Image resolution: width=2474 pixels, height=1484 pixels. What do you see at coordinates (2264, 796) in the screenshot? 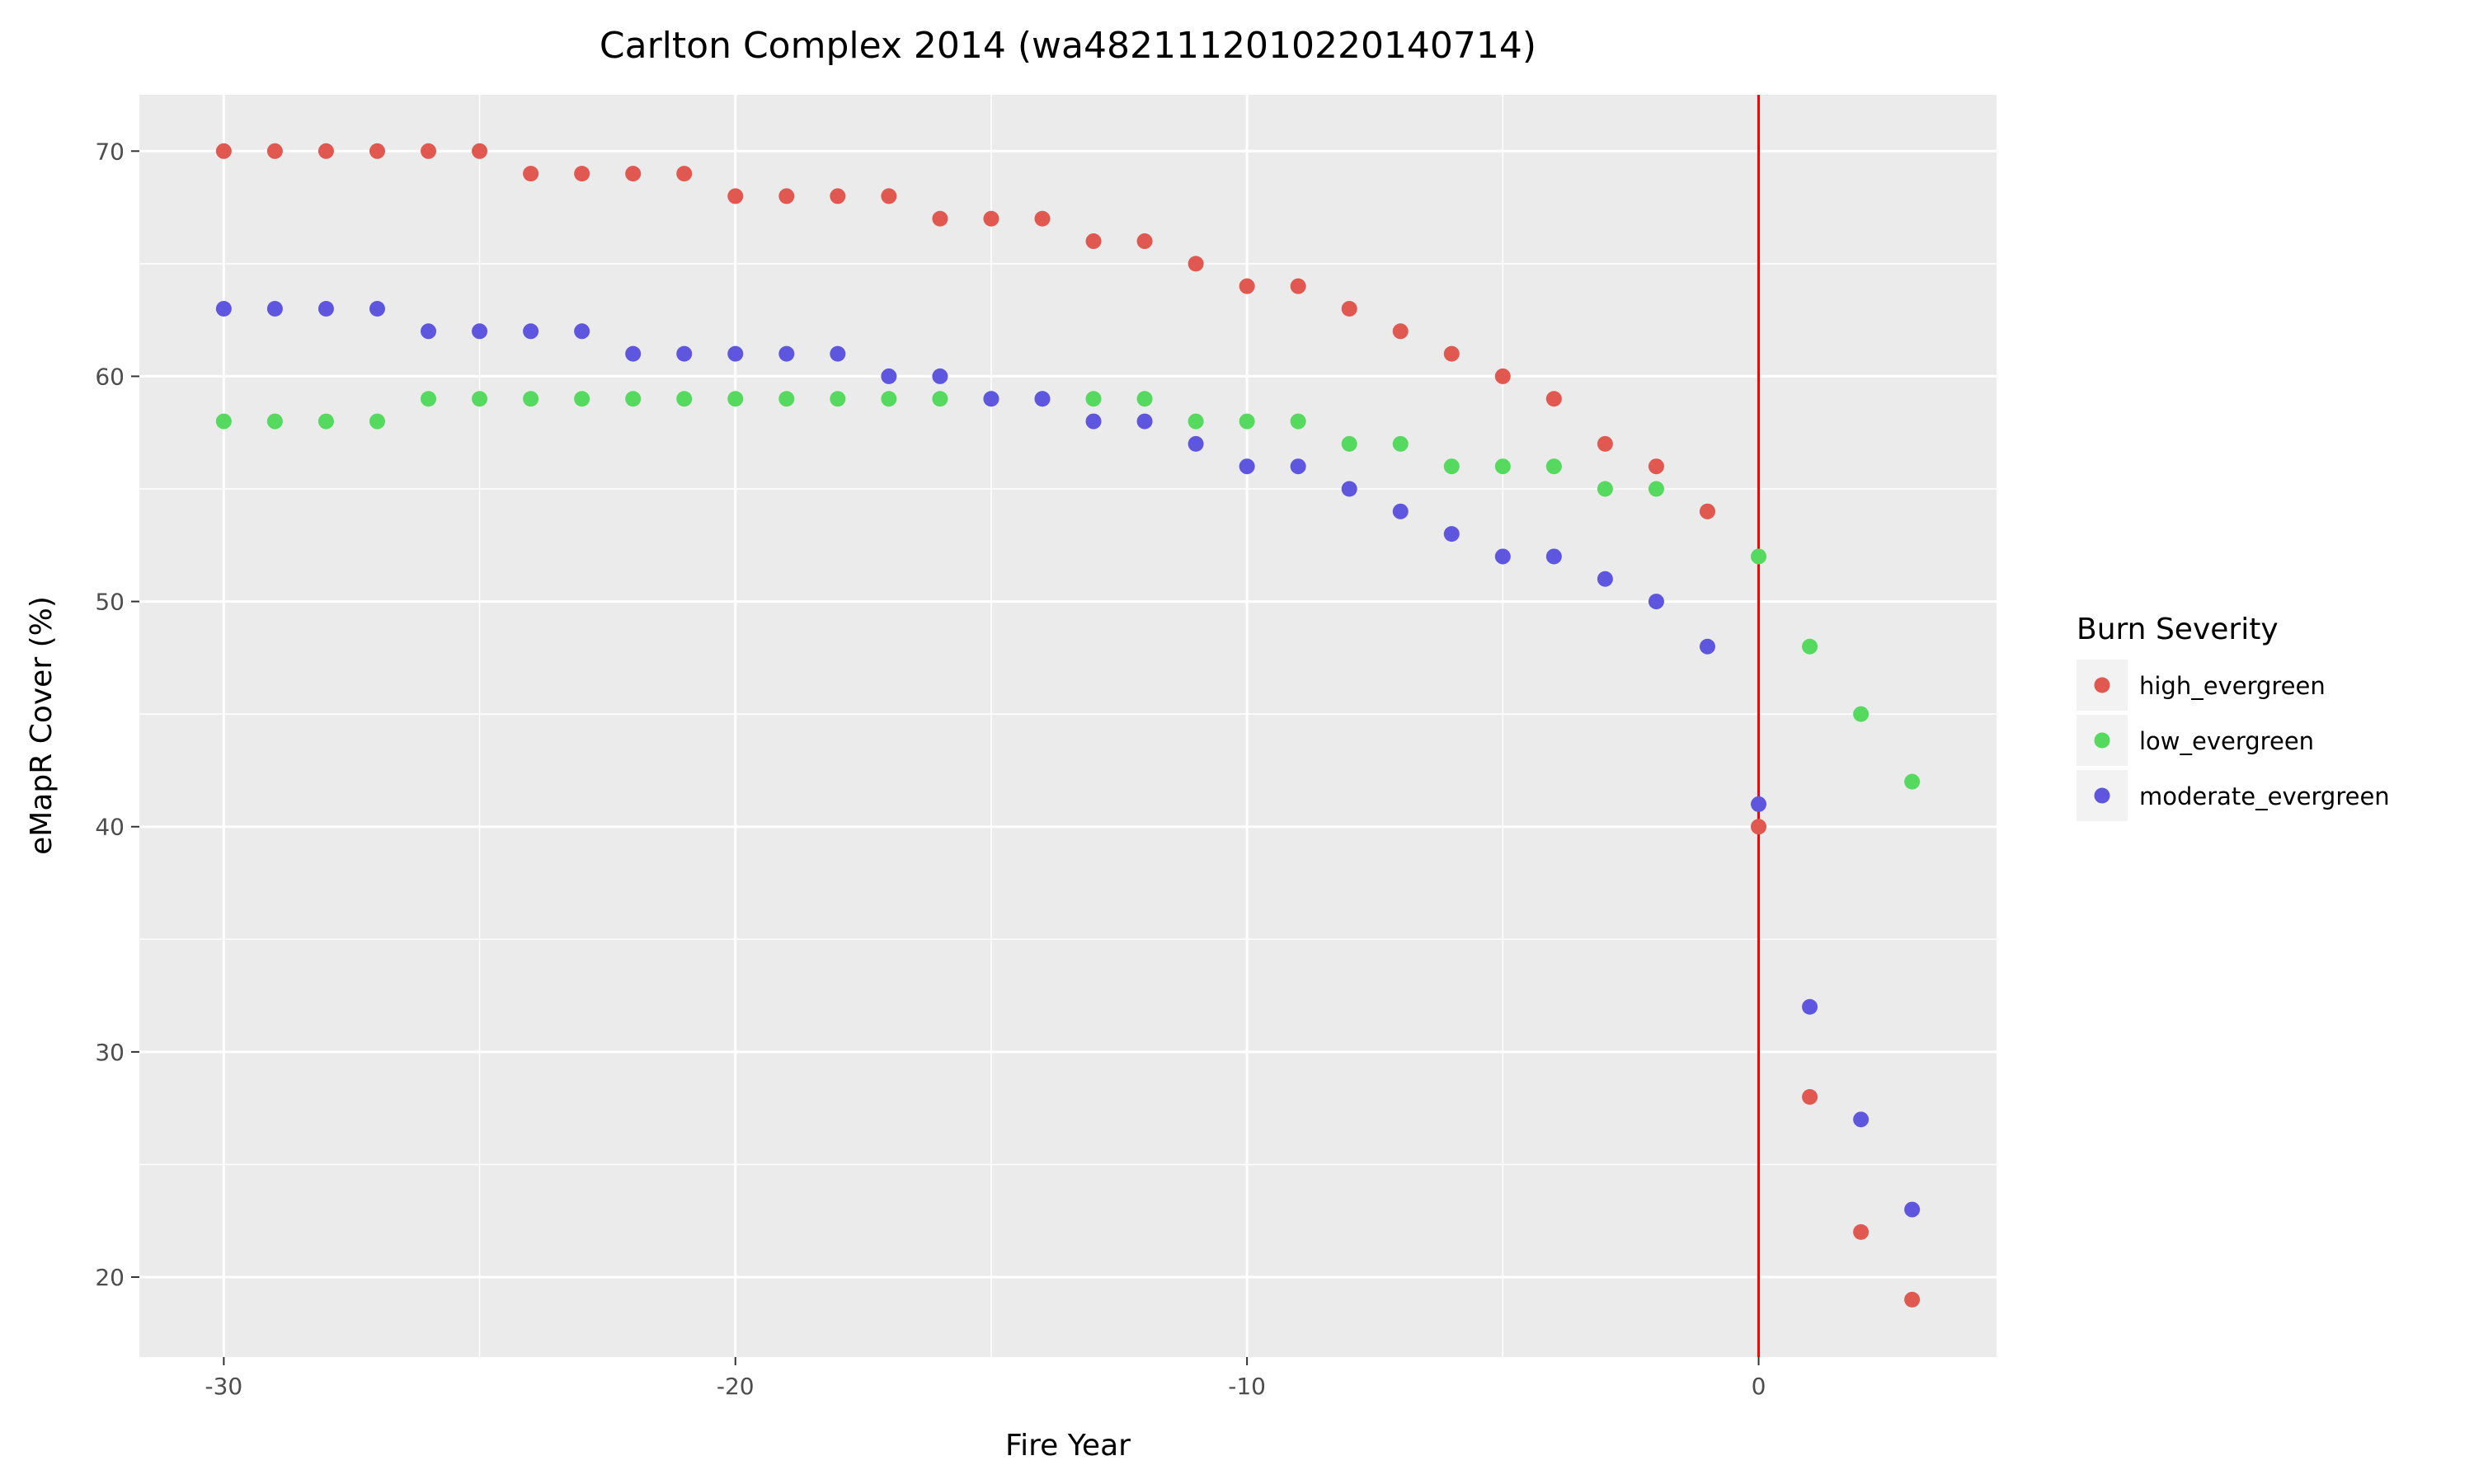
I see `legend-label: moderate_evergreen` at bounding box center [2264, 796].